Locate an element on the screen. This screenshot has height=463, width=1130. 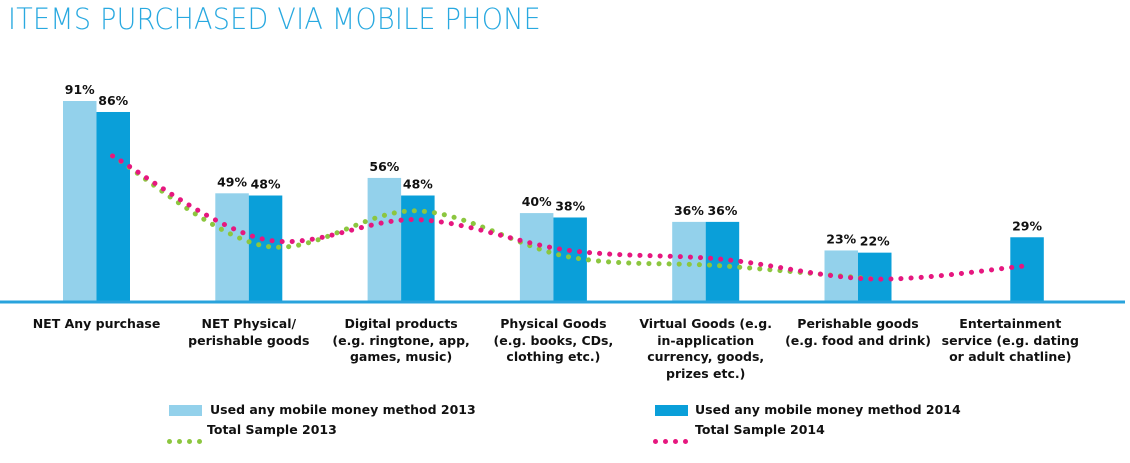
data-label-2013-4: 36% is located at coordinates (689, 210).